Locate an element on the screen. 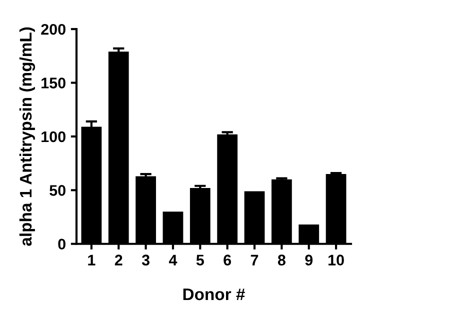 Image resolution: width=450 pixels, height=323 pixels. x-tick-label: 4 is located at coordinates (173, 260).